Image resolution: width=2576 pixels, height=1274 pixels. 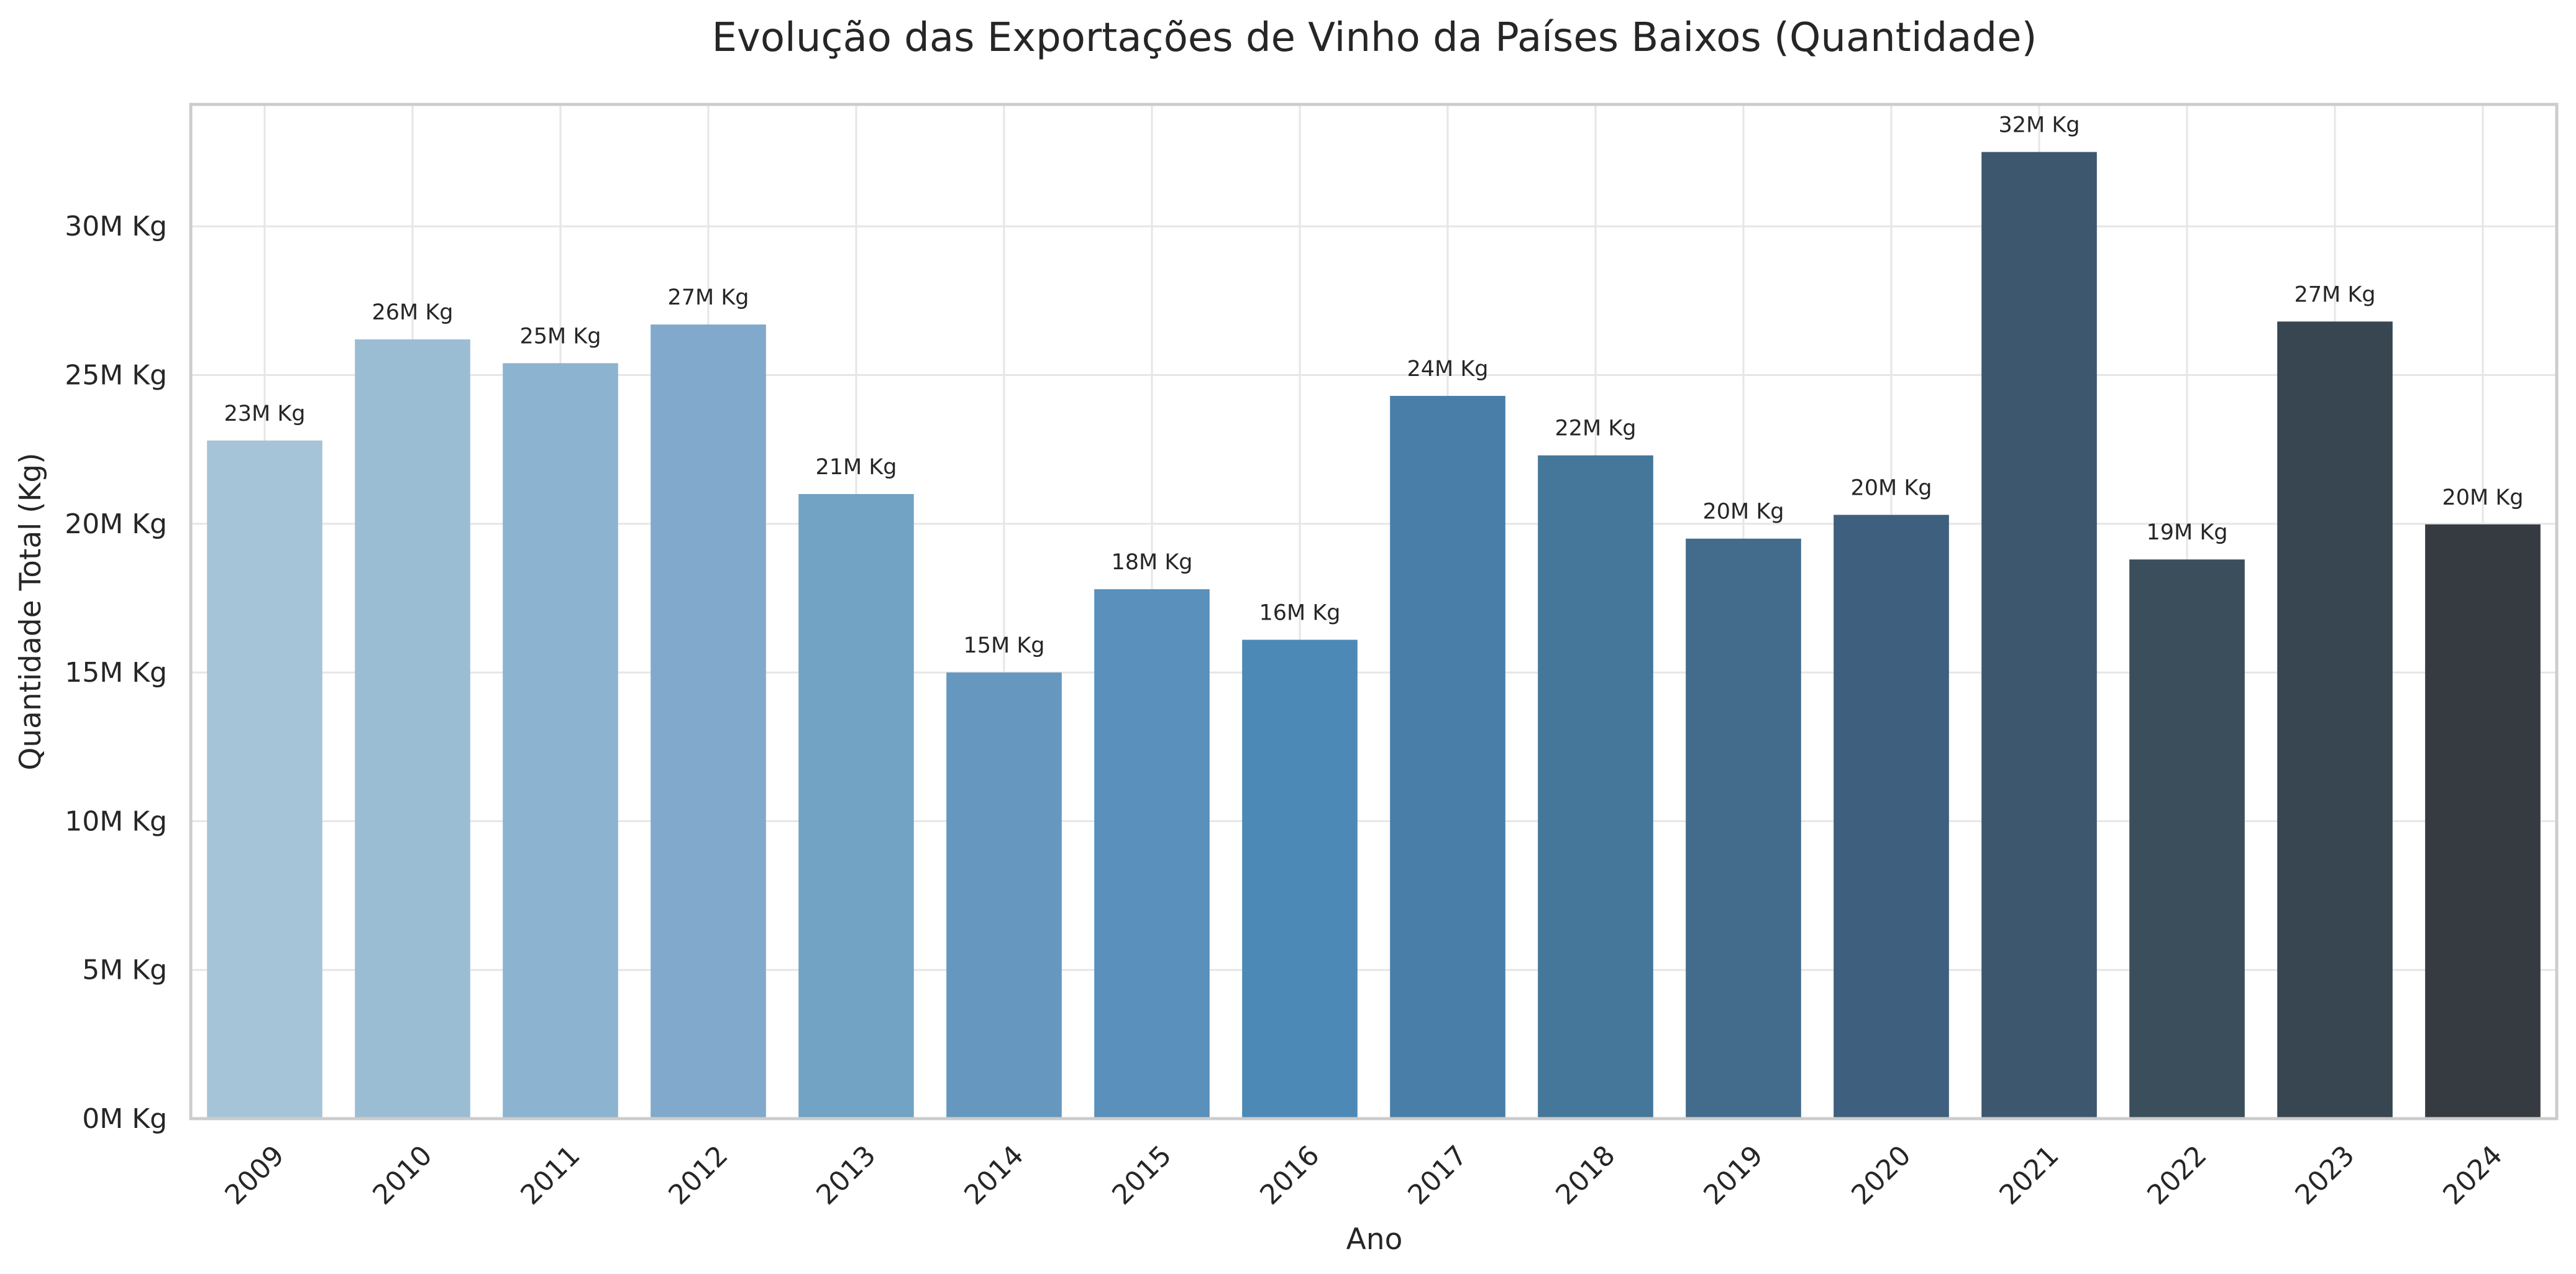 What do you see at coordinates (1743, 828) in the screenshot?
I see `bar-2019` at bounding box center [1743, 828].